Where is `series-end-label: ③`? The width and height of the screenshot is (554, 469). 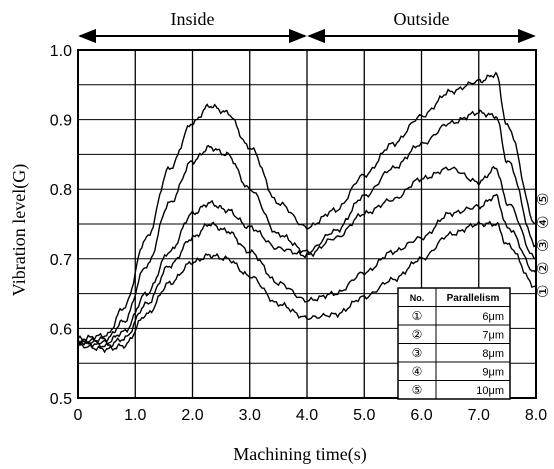 series-end-label: ③ is located at coordinates (543, 245).